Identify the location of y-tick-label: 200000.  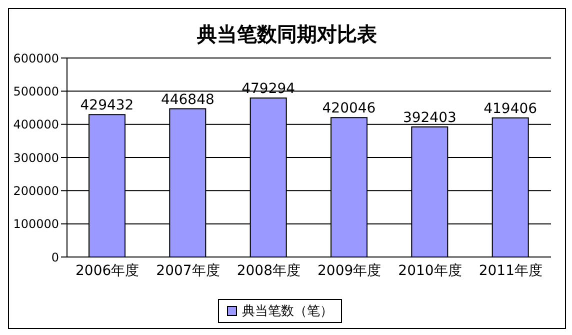
(36, 191).